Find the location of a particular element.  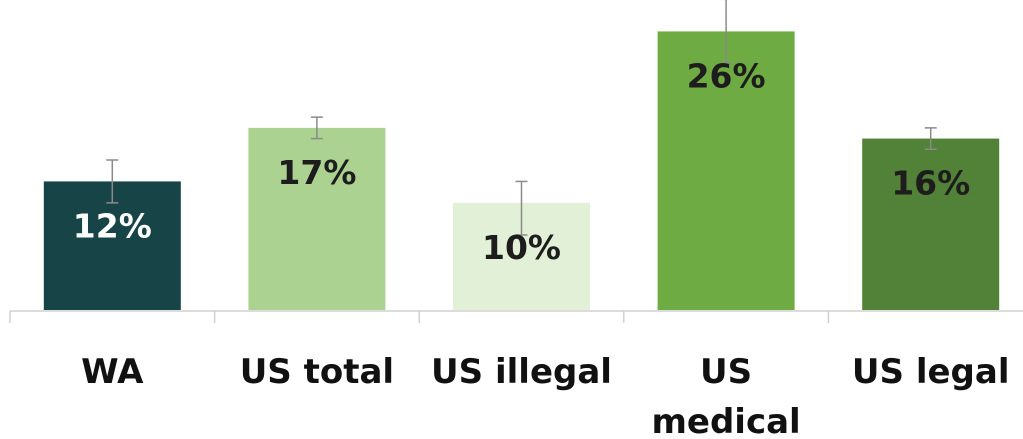

category-label: US medical is located at coordinates (725, 395).